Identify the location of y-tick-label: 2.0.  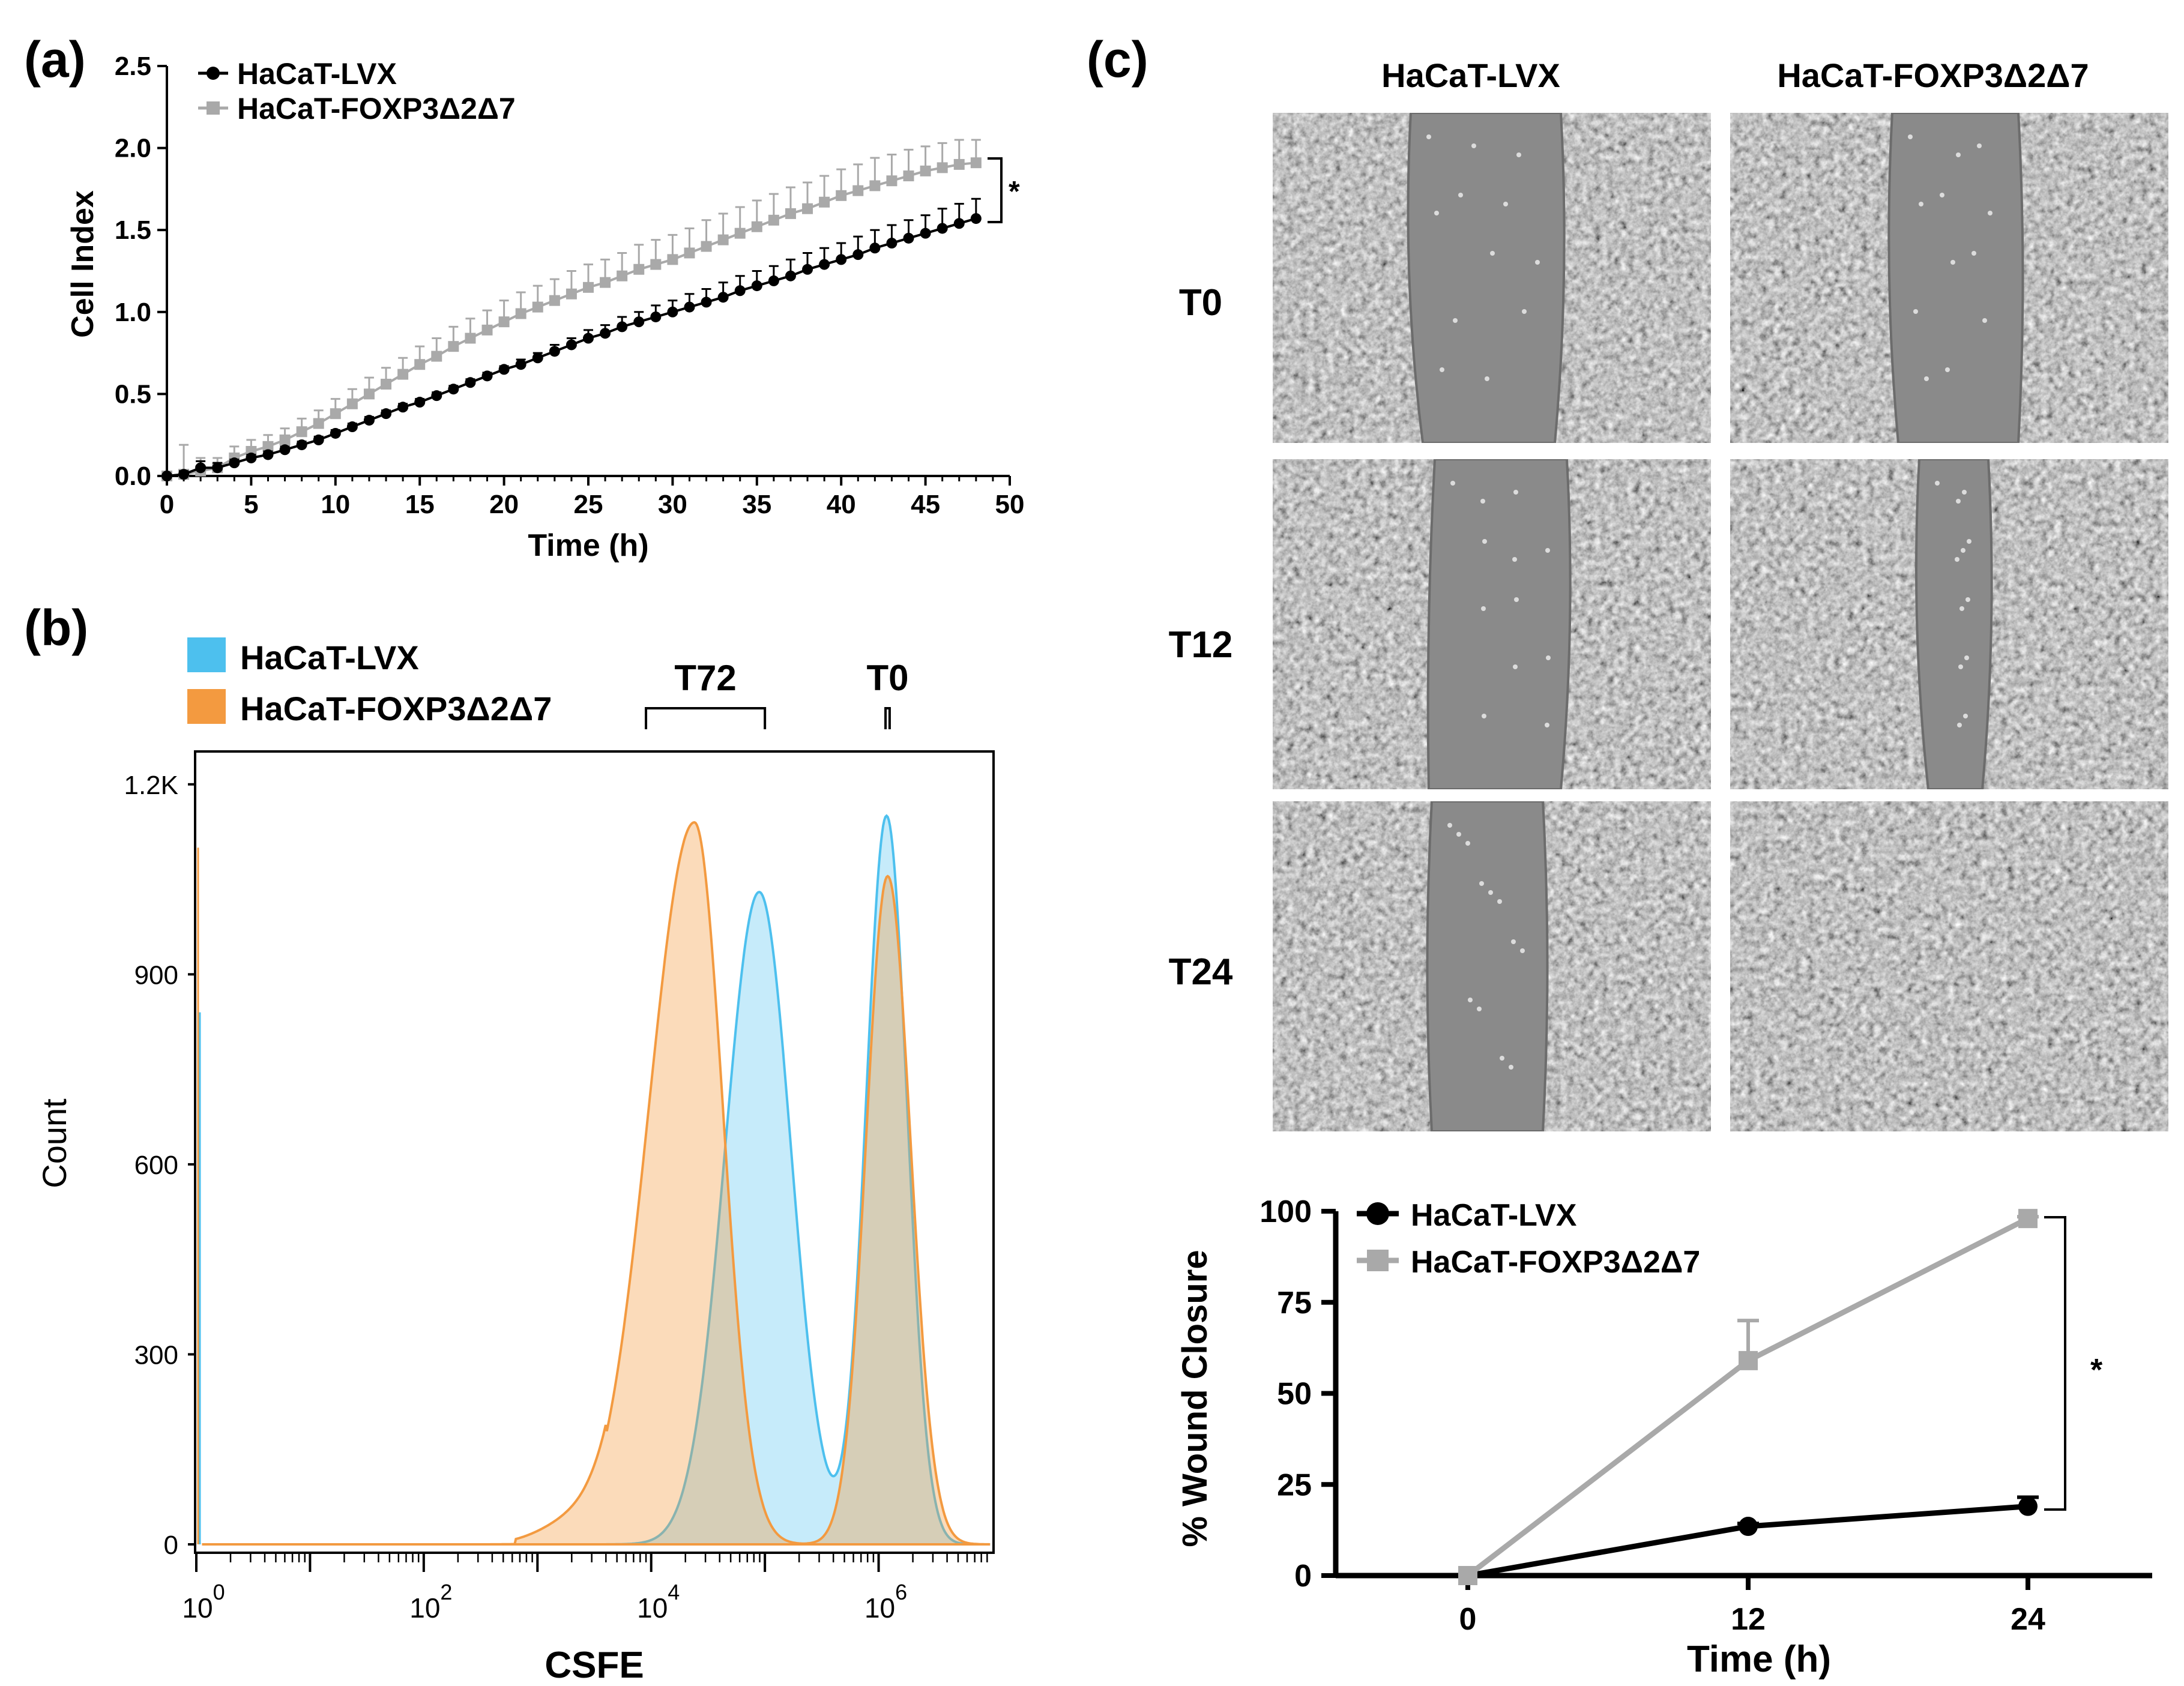
(133, 148).